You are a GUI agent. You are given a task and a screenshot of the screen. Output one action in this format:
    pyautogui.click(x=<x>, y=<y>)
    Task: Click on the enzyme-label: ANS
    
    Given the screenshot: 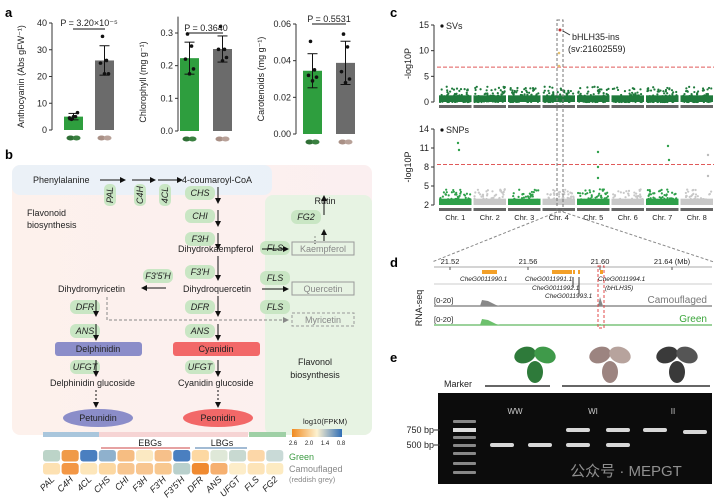 What is the action you would take?
    pyautogui.click(x=200, y=331)
    